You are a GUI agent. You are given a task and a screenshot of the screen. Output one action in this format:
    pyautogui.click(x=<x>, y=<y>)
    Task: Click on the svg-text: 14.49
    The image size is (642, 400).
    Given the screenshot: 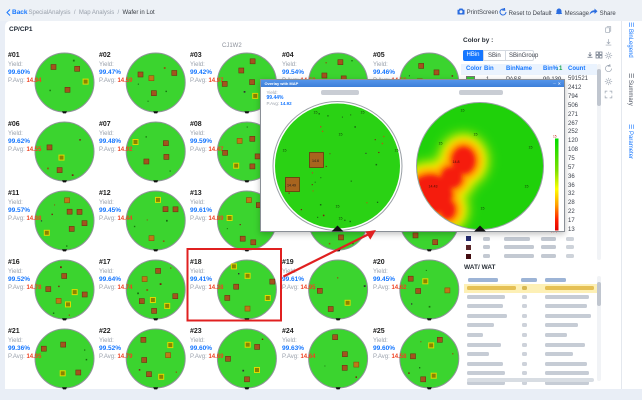 What is the action you would take?
    pyautogui.click(x=291, y=185)
    